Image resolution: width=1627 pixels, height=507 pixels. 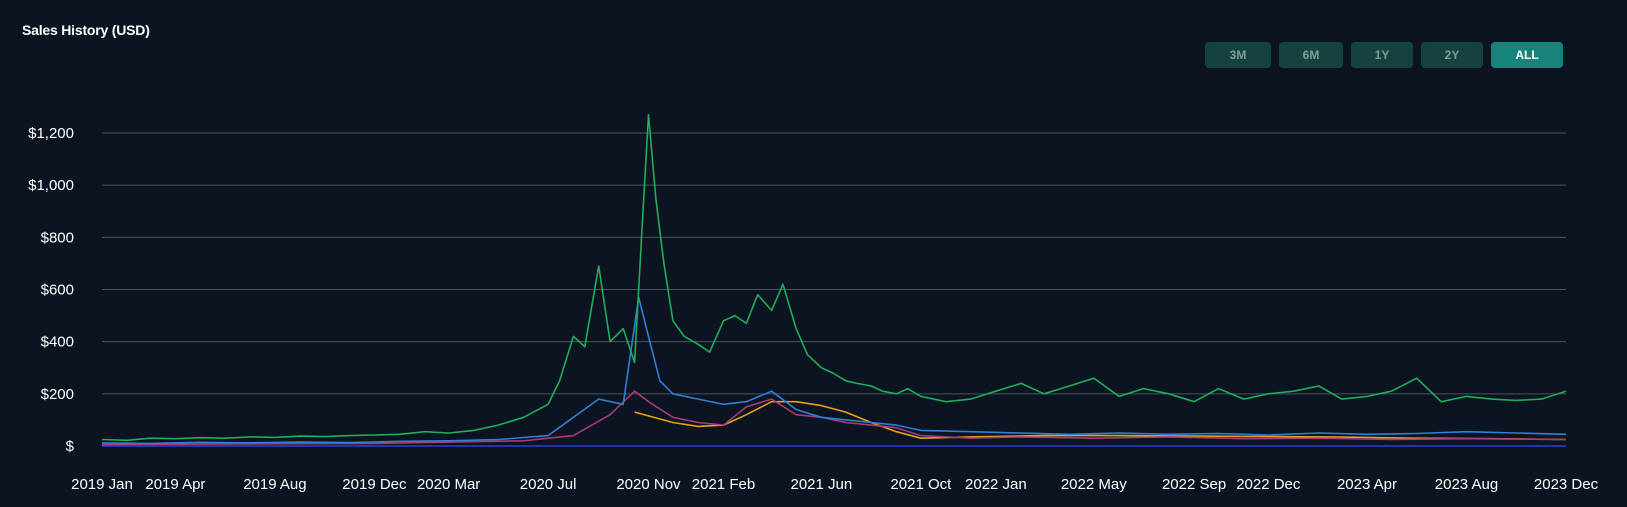 What do you see at coordinates (1367, 484) in the screenshot?
I see `x-tick-label: 2023 Apr` at bounding box center [1367, 484].